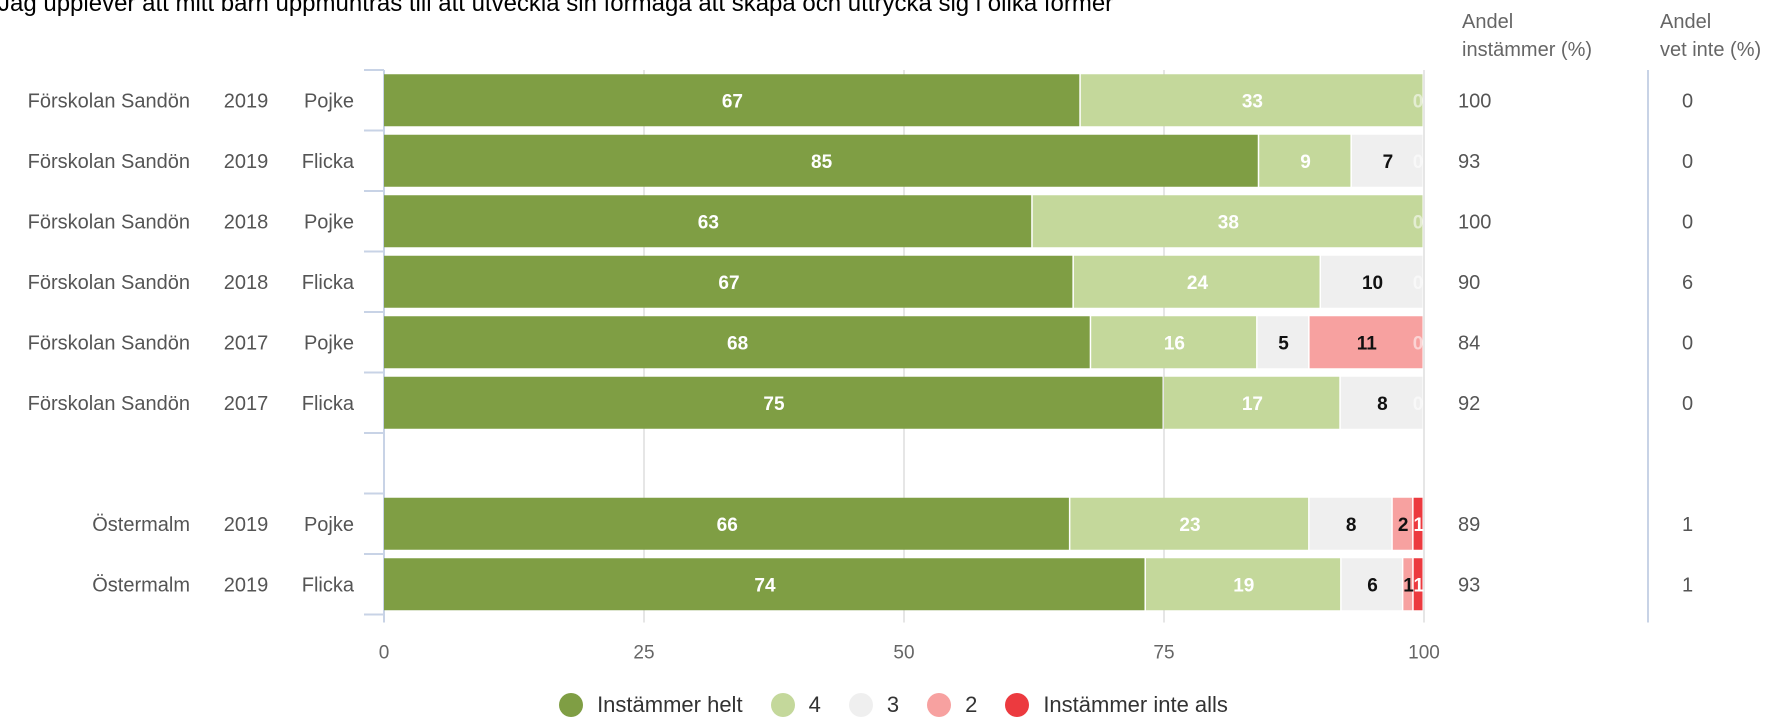 The height and width of the screenshot is (720, 1787). I want to click on legend-label: 4, so click(814, 704).